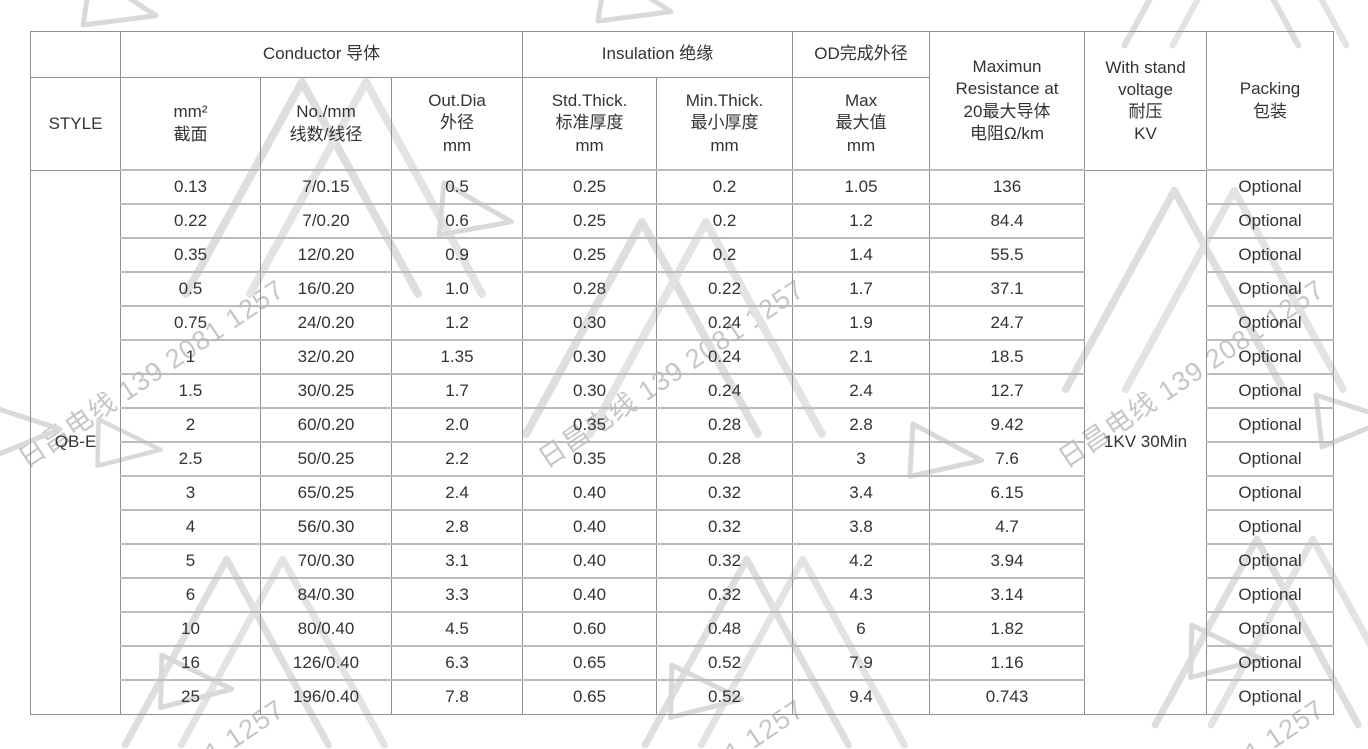 Image resolution: width=1368 pixels, height=749 pixels. What do you see at coordinates (457, 255) in the screenshot?
I see `data-cell: 0.9` at bounding box center [457, 255].